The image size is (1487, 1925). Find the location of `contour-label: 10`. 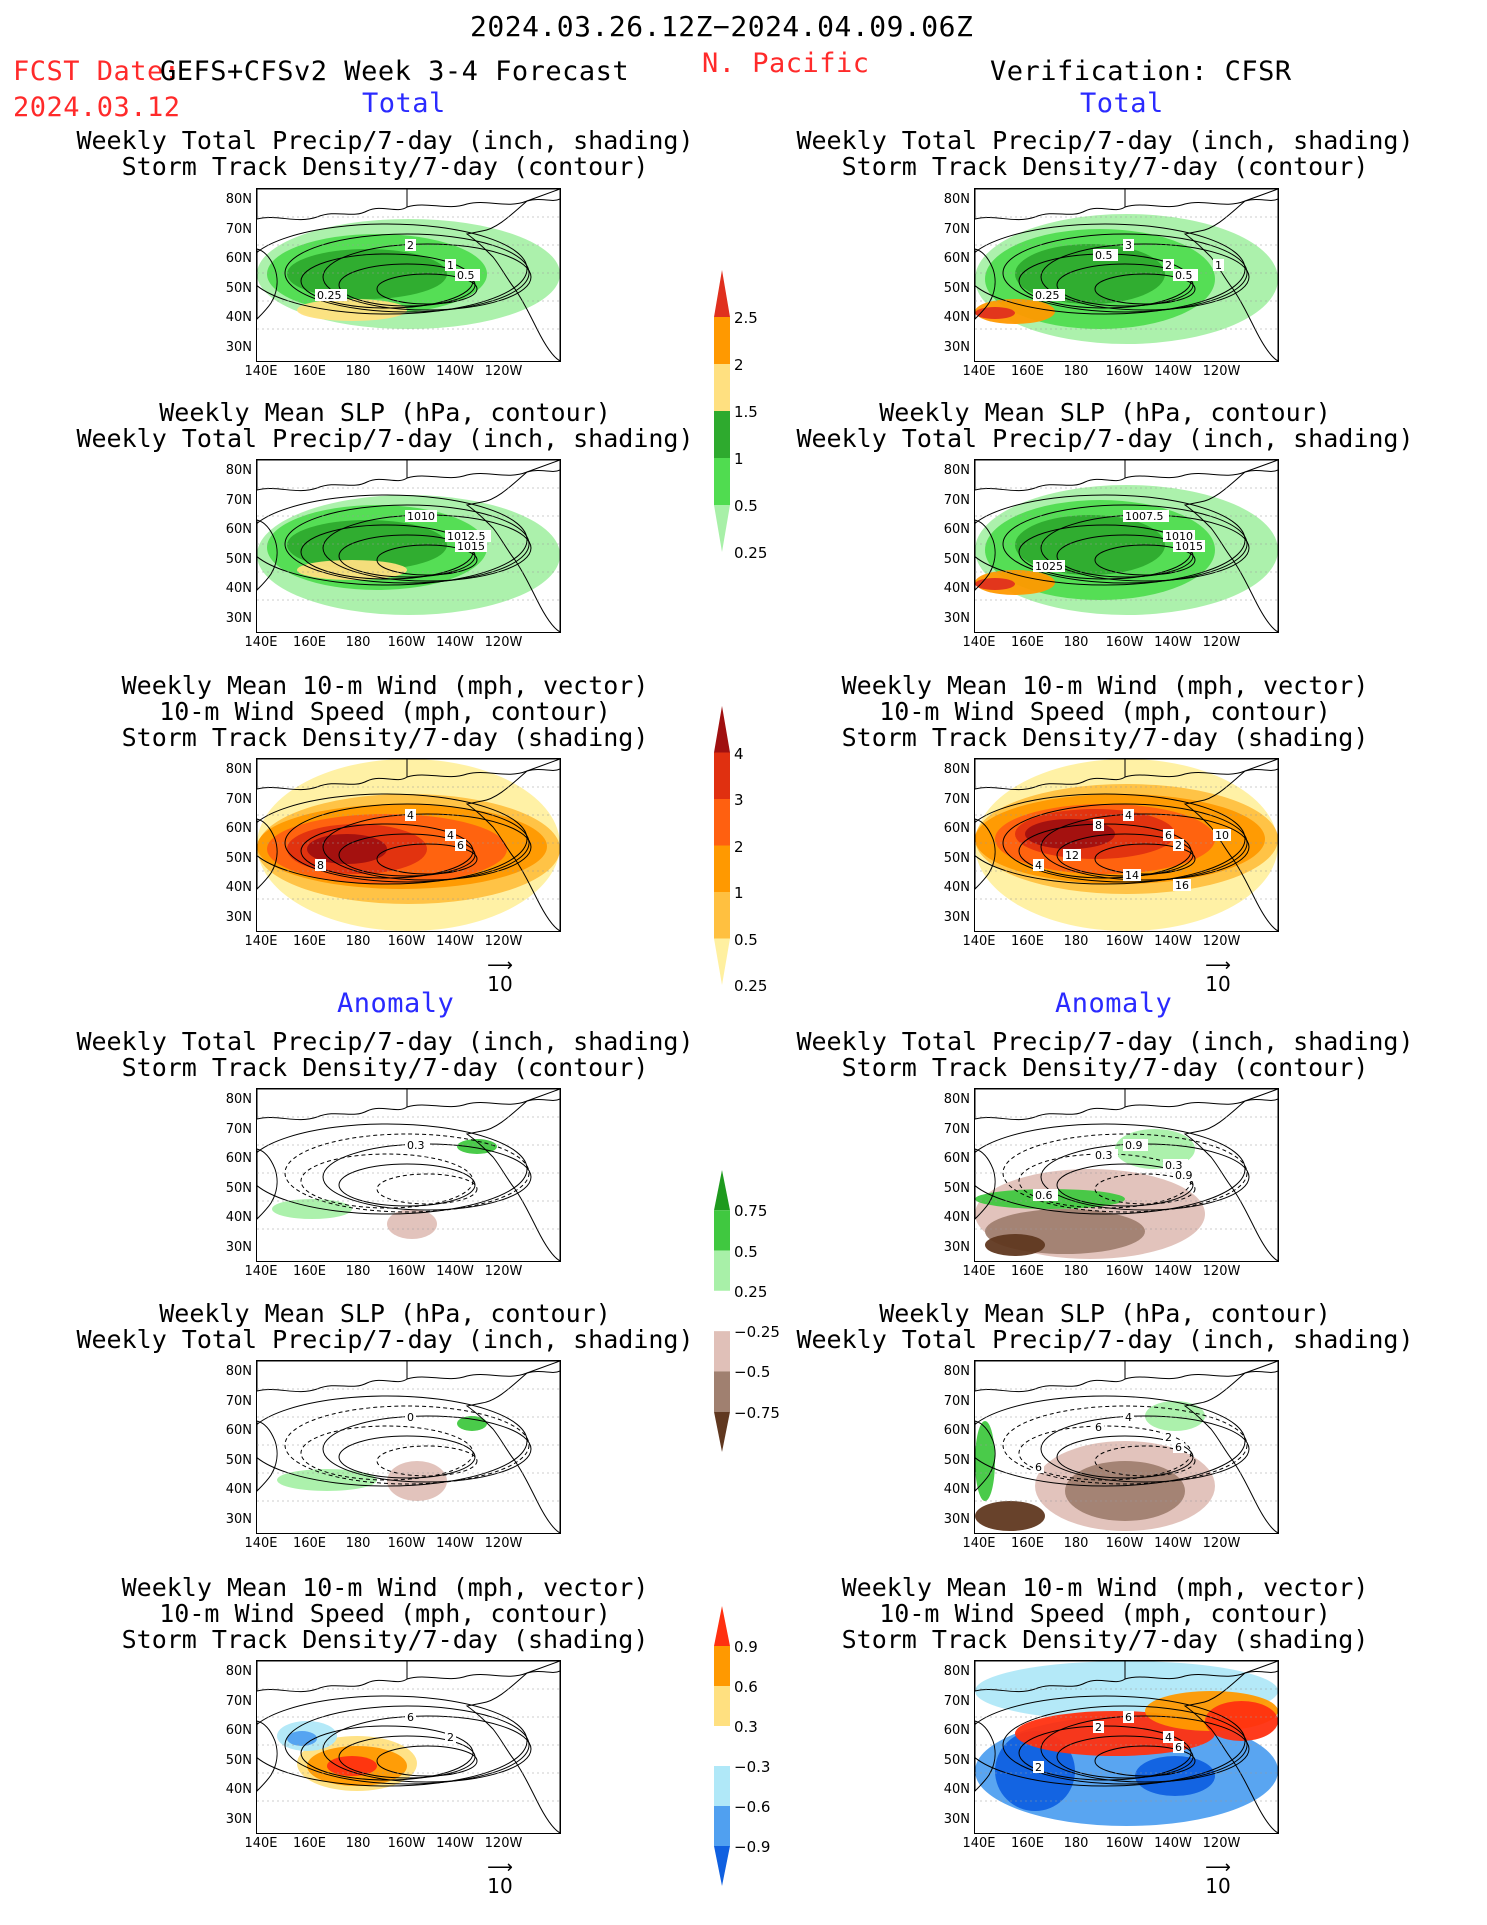

contour-label: 10 is located at coordinates (1222, 835).